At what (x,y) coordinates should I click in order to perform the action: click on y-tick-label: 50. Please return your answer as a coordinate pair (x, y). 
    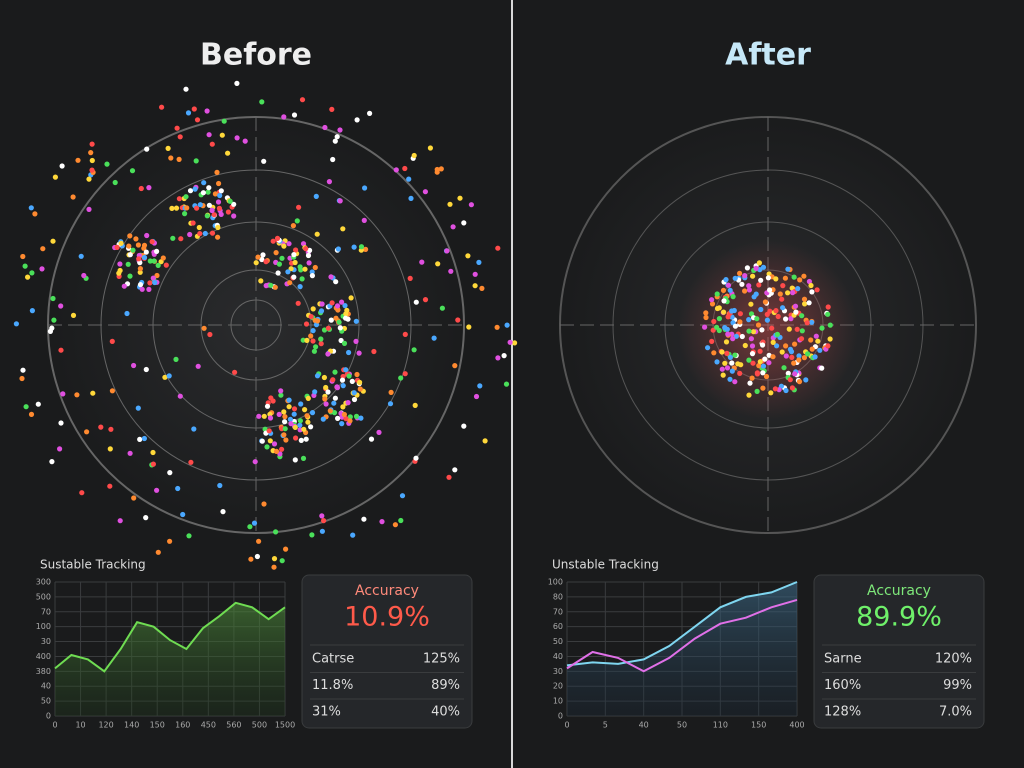
    Looking at the image, I should click on (46, 701).